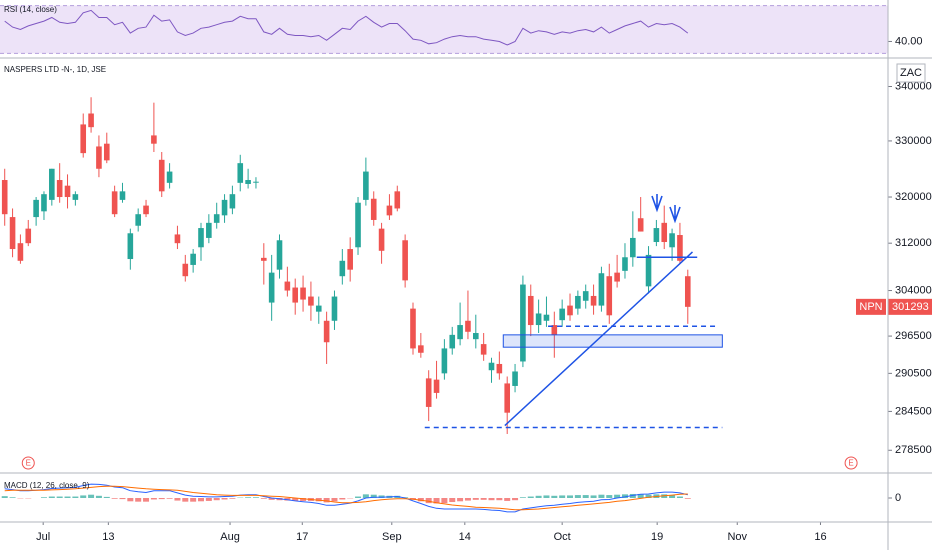  I want to click on y-tick-label: 304000, so click(913, 290).